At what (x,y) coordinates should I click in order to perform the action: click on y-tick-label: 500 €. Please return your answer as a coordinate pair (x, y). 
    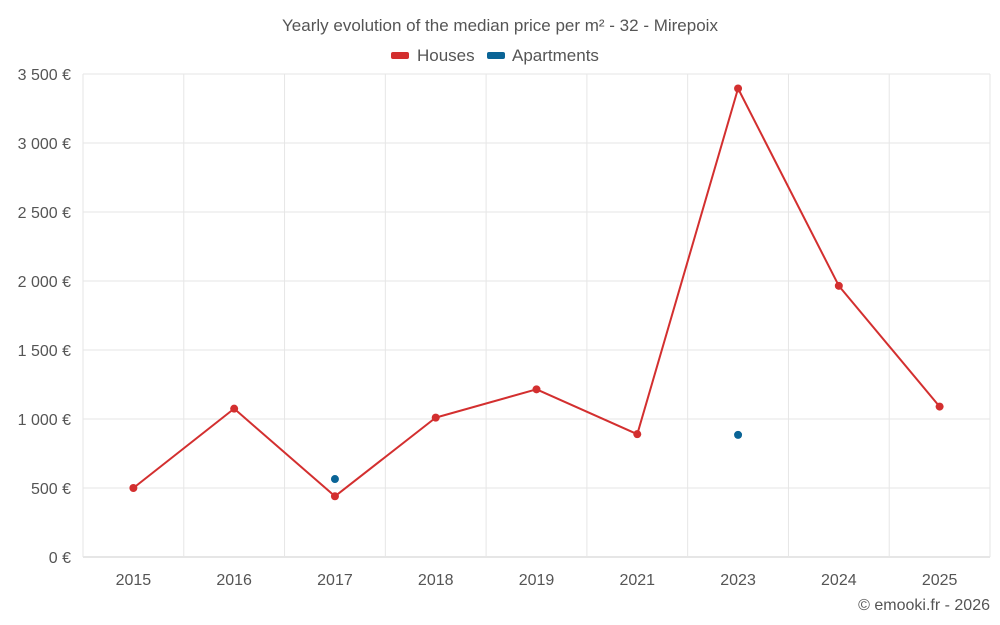
    Looking at the image, I should click on (51, 489).